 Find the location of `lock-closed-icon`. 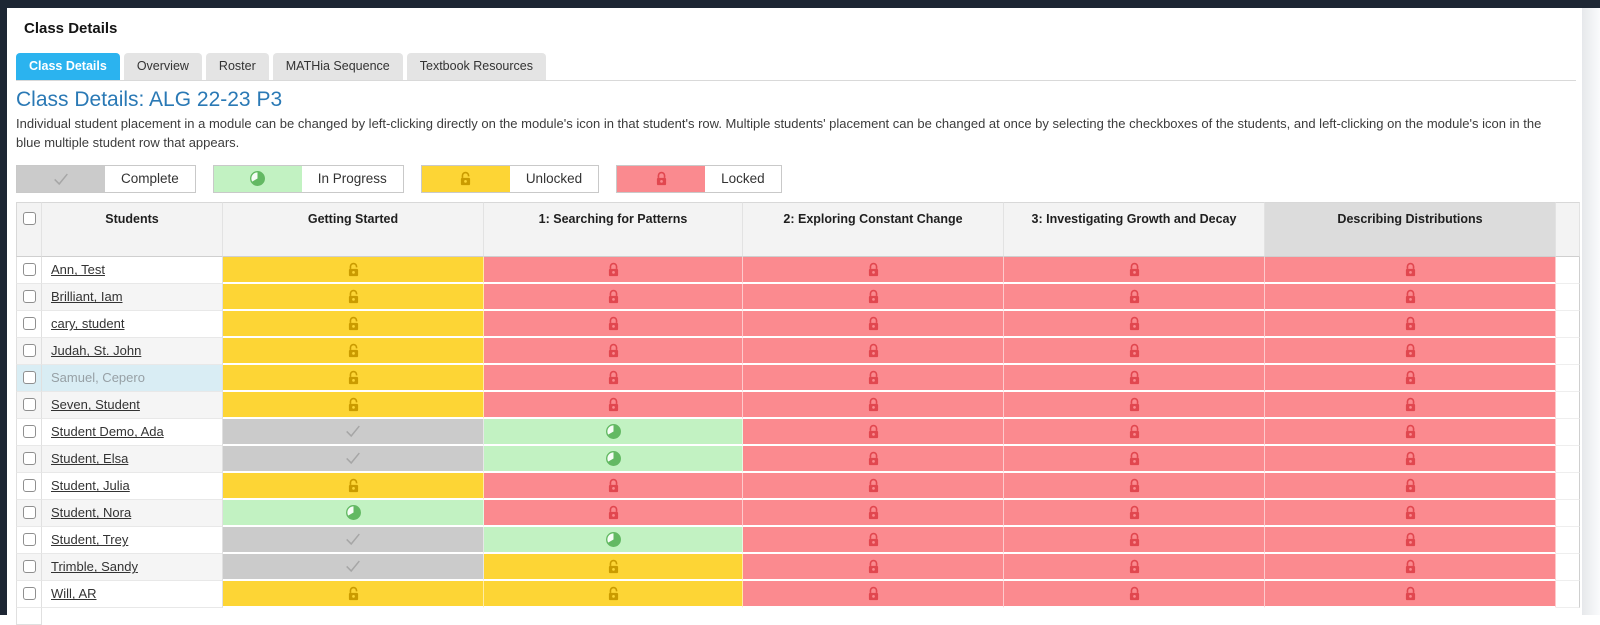

lock-closed-icon is located at coordinates (1410, 512).